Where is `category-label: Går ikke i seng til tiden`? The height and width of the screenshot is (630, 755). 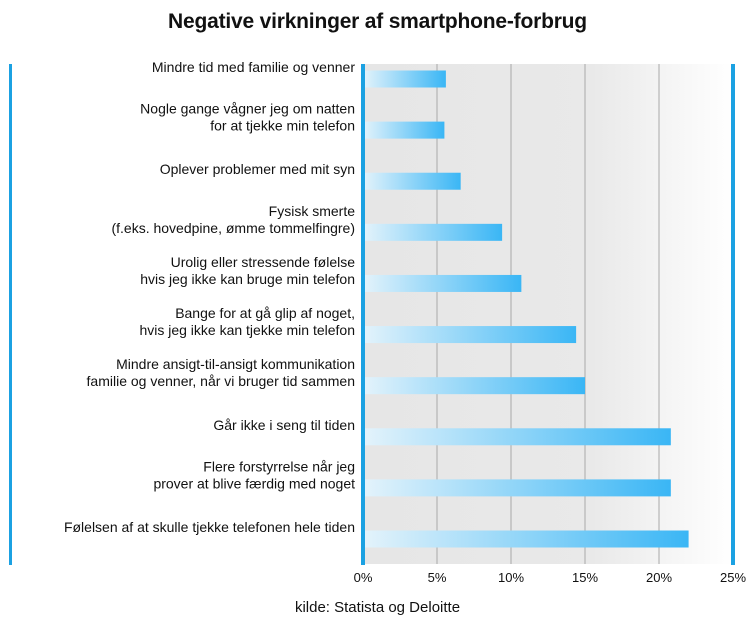 category-label: Går ikke i seng til tiden is located at coordinates (284, 425).